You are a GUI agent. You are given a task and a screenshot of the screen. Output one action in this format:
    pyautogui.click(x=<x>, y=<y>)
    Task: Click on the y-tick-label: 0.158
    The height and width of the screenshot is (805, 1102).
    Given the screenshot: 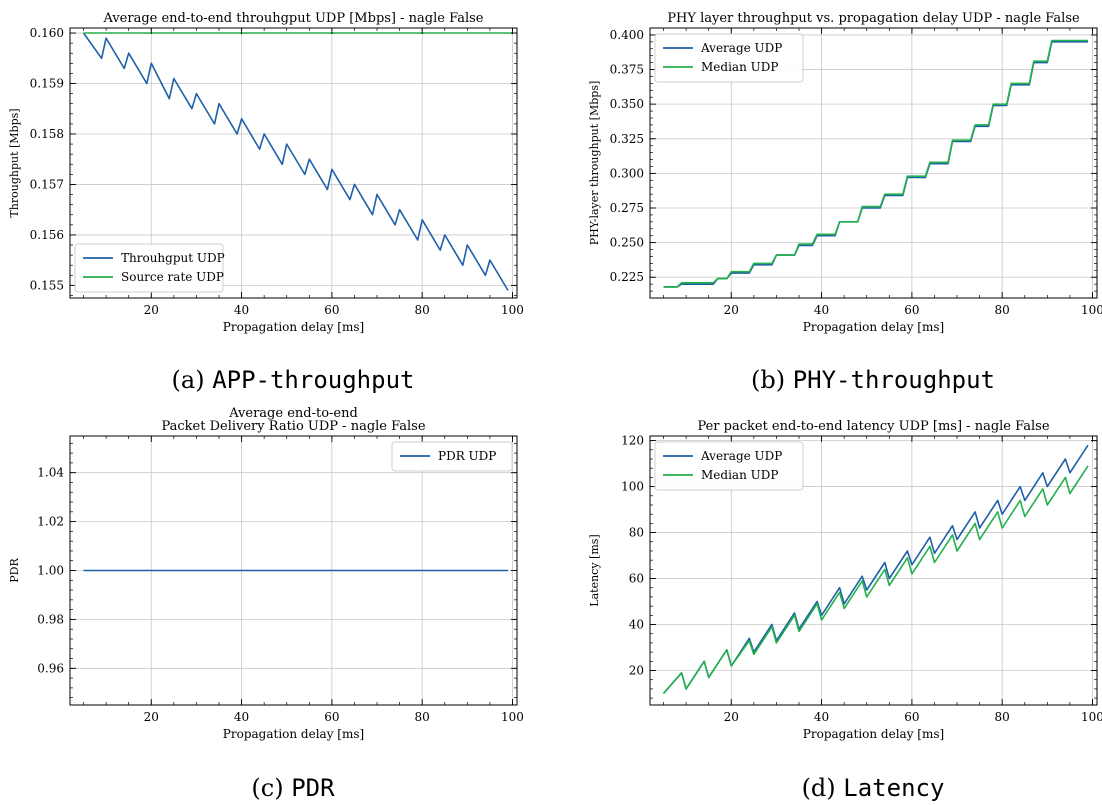 What is the action you would take?
    pyautogui.click(x=47, y=134)
    